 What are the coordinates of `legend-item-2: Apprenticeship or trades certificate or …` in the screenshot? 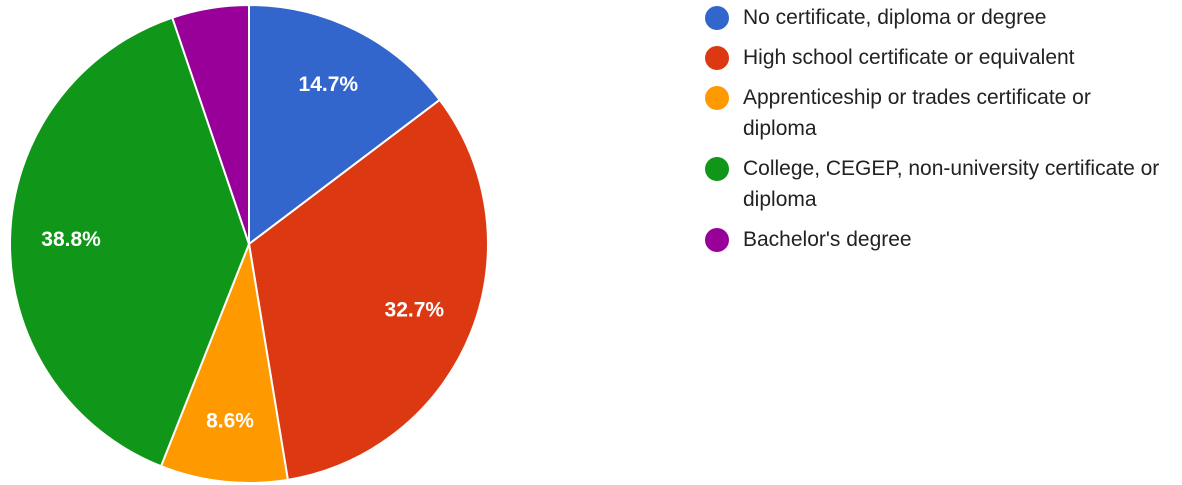 It's located at (940, 113).